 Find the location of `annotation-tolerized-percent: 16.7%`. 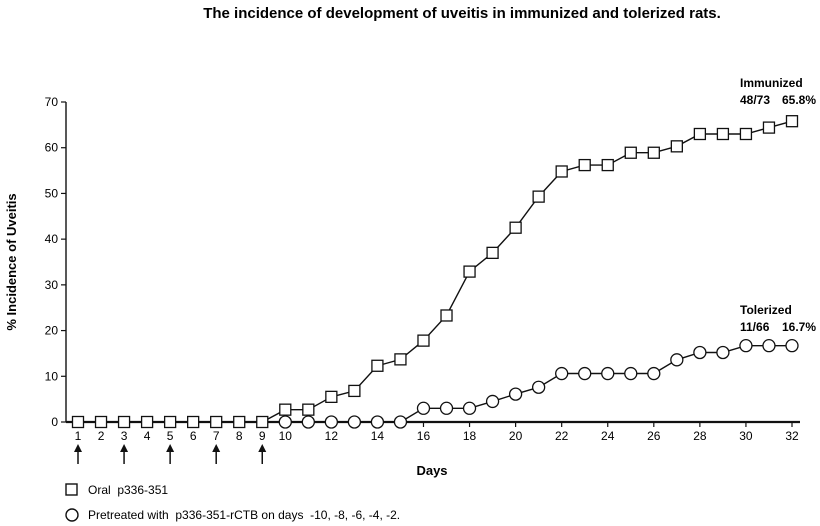

annotation-tolerized-percent: 16.7% is located at coordinates (799, 327).